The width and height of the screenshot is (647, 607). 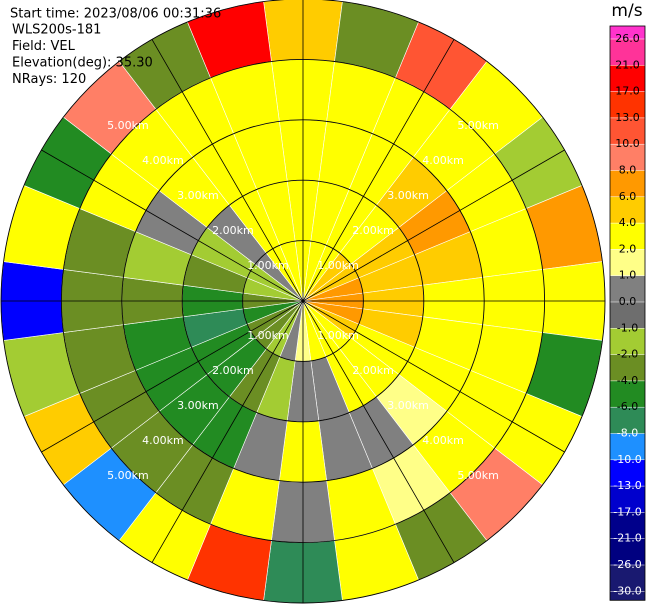 What do you see at coordinates (628, 196) in the screenshot?
I see `colorbar-label: 6.0` at bounding box center [628, 196].